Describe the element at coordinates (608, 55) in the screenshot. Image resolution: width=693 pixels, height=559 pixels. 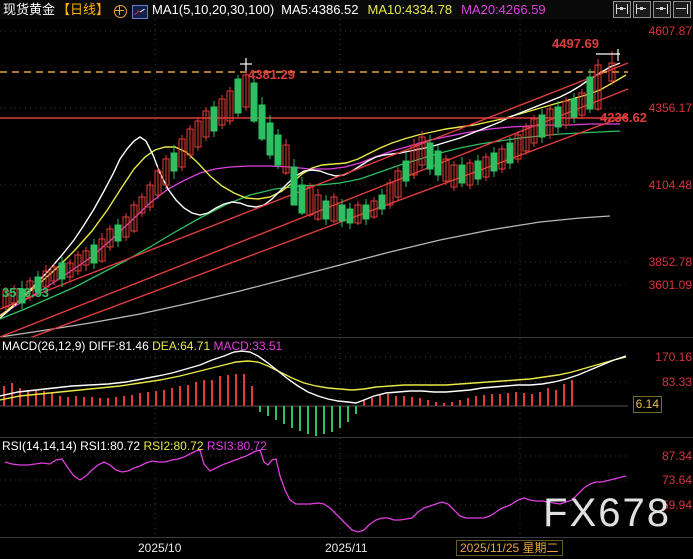
I see `last-bar-cursor` at that location.